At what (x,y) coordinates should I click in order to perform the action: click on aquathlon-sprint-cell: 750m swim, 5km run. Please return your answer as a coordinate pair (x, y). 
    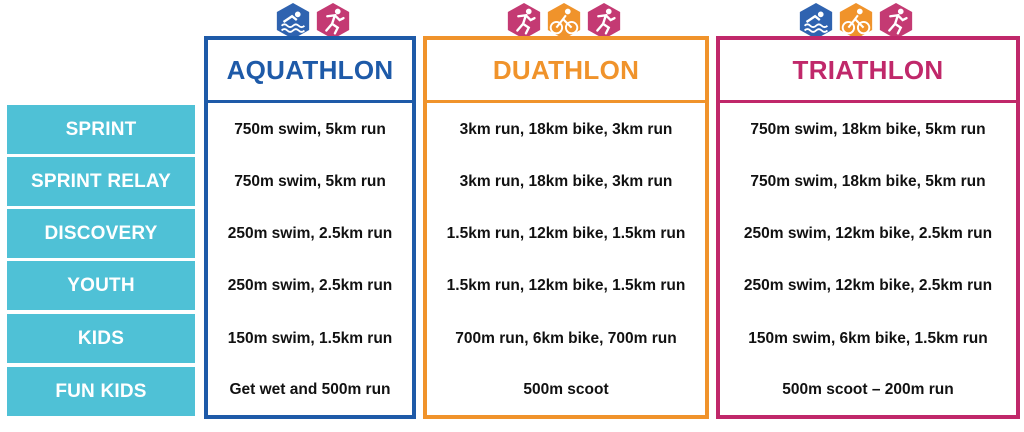
    Looking at the image, I should click on (310, 129).